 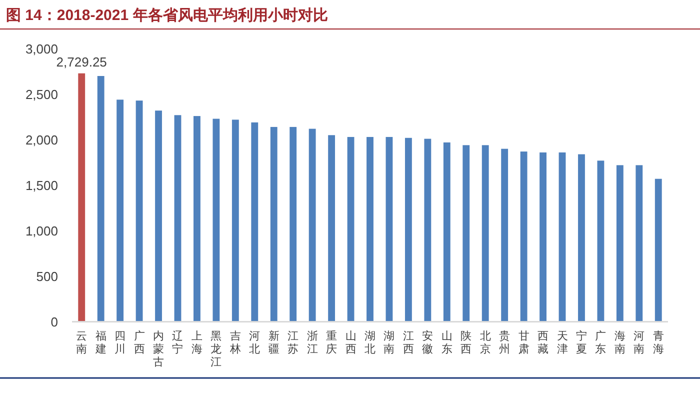 I want to click on x-tick-label: 福建, so click(x=100, y=343).